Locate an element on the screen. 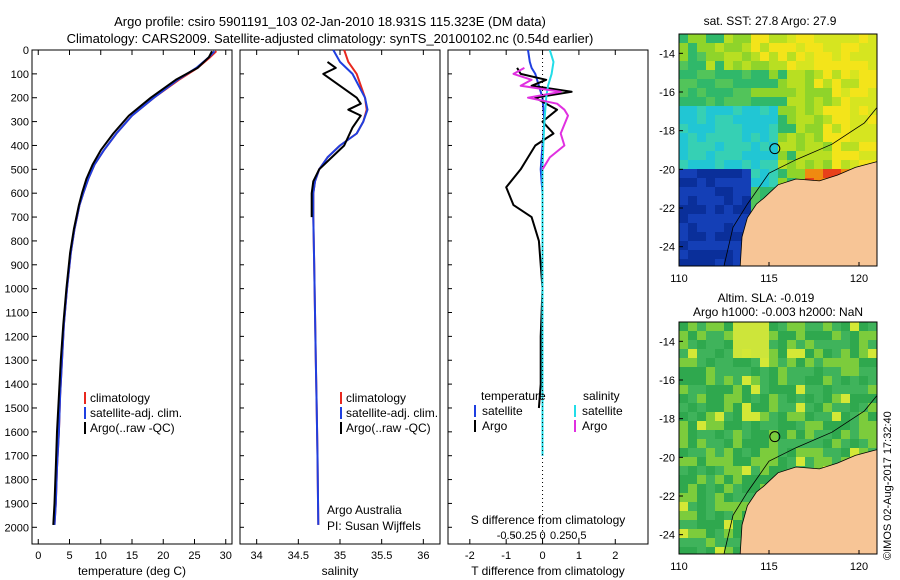 Image resolution: width=900 pixels, height=580 pixels. contour-line is located at coordinates (800, 187).